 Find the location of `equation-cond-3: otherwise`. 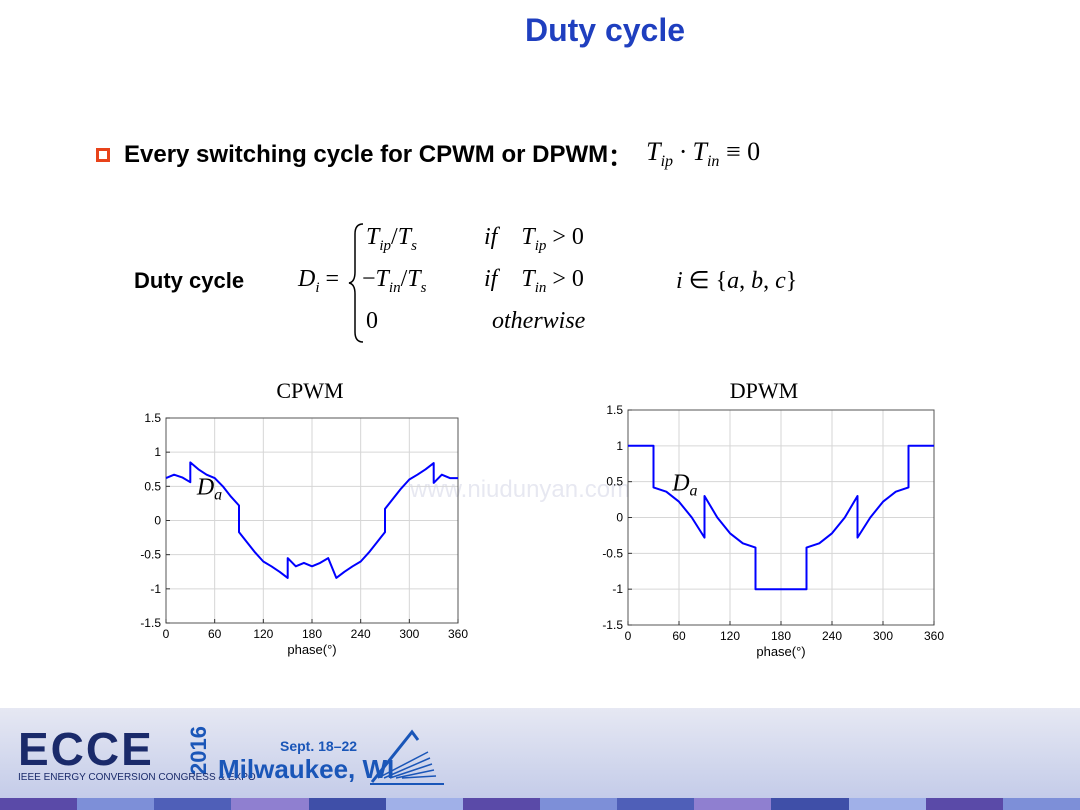

equation-cond-3: otherwise is located at coordinates (539, 321).